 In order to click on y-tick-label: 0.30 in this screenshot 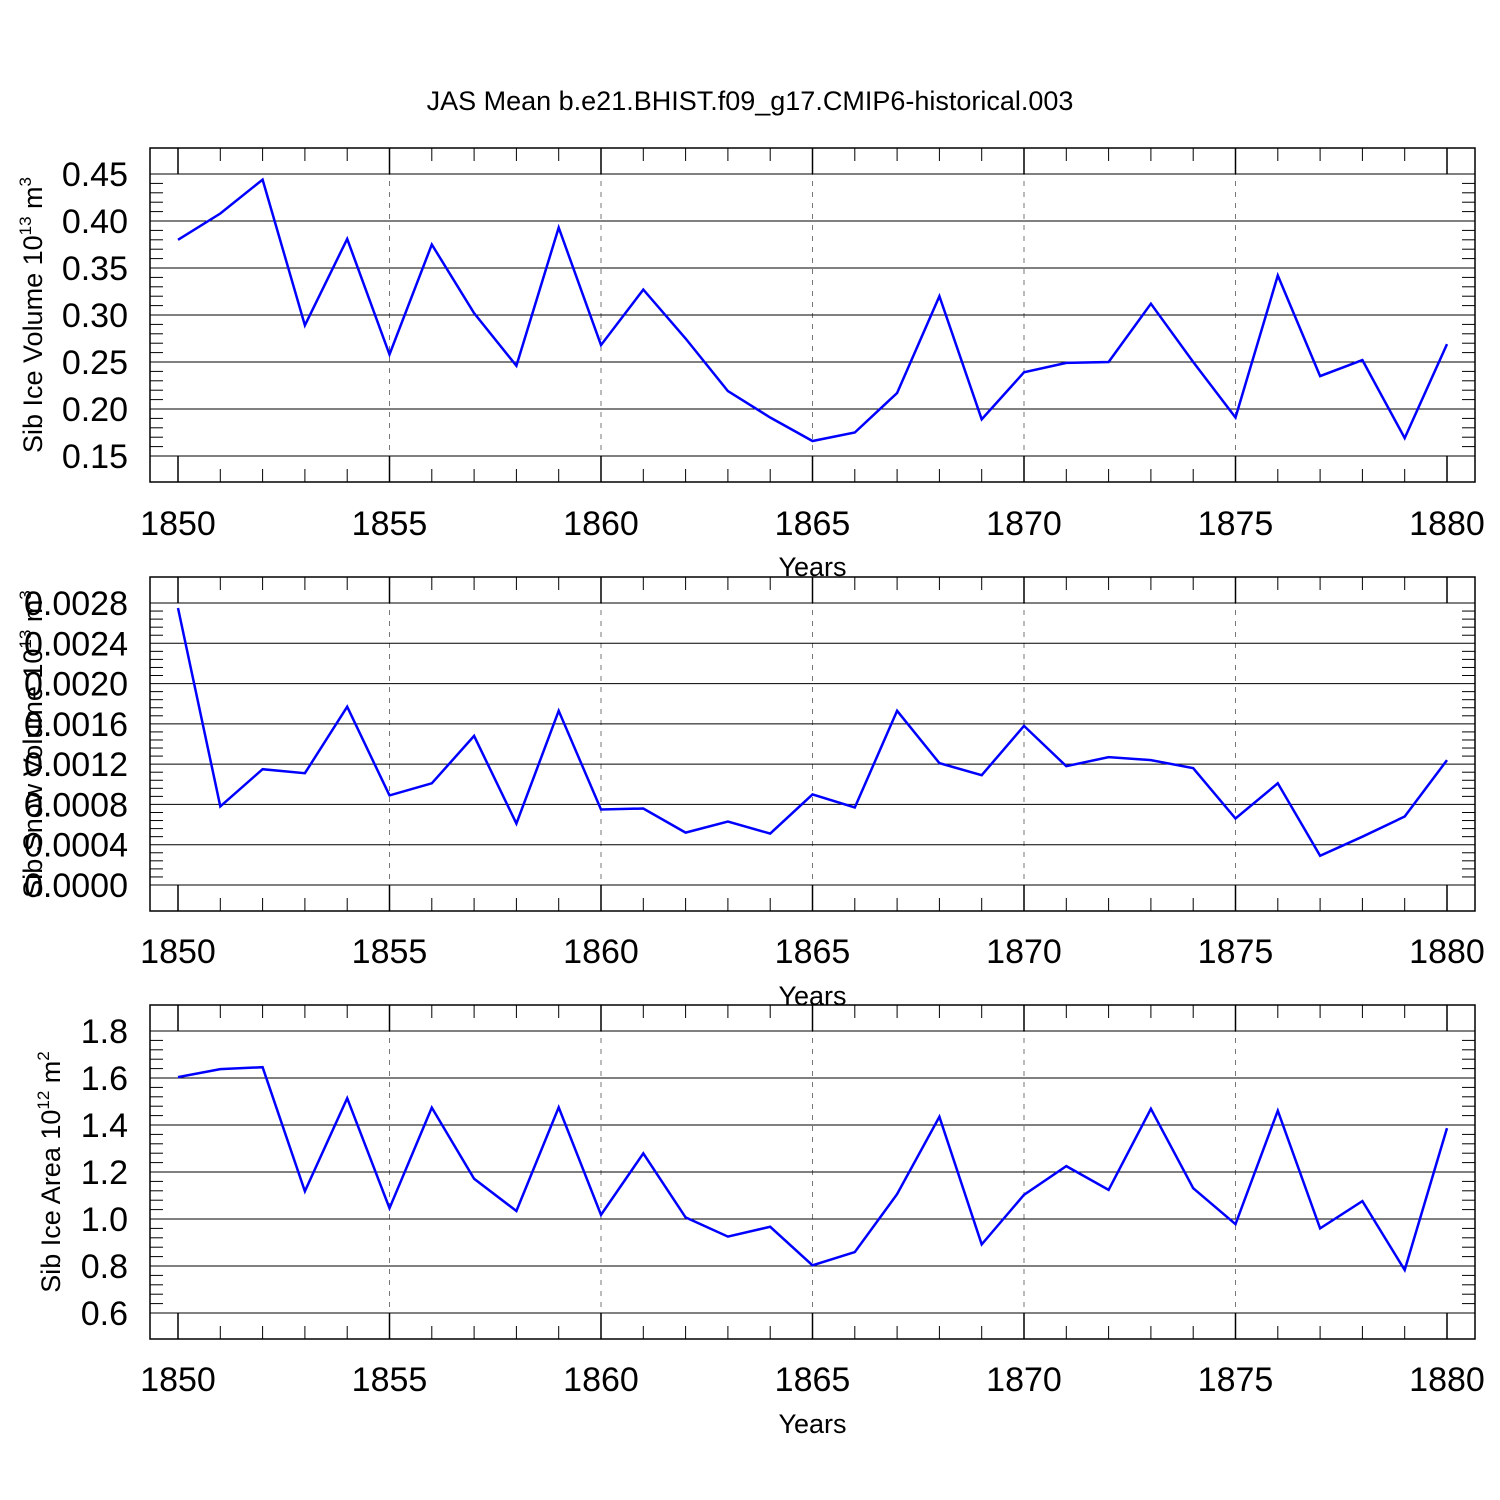, I will do `click(95, 316)`.